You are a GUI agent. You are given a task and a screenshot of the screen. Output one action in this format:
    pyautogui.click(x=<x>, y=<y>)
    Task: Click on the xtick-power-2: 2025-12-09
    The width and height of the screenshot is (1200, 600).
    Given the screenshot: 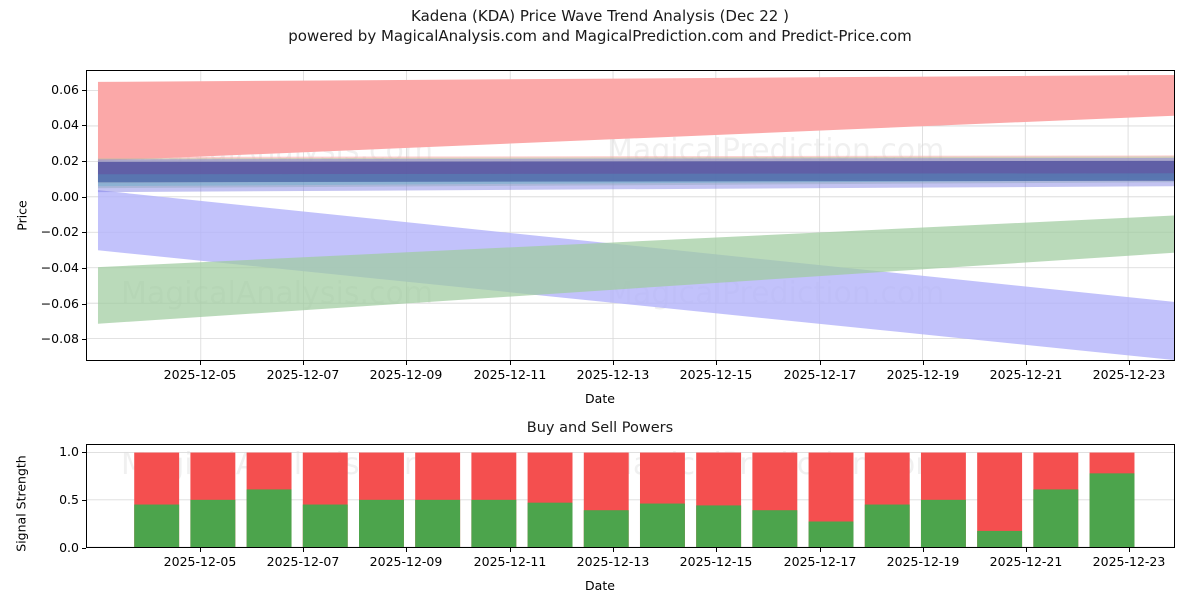 What is the action you would take?
    pyautogui.click(x=406, y=561)
    